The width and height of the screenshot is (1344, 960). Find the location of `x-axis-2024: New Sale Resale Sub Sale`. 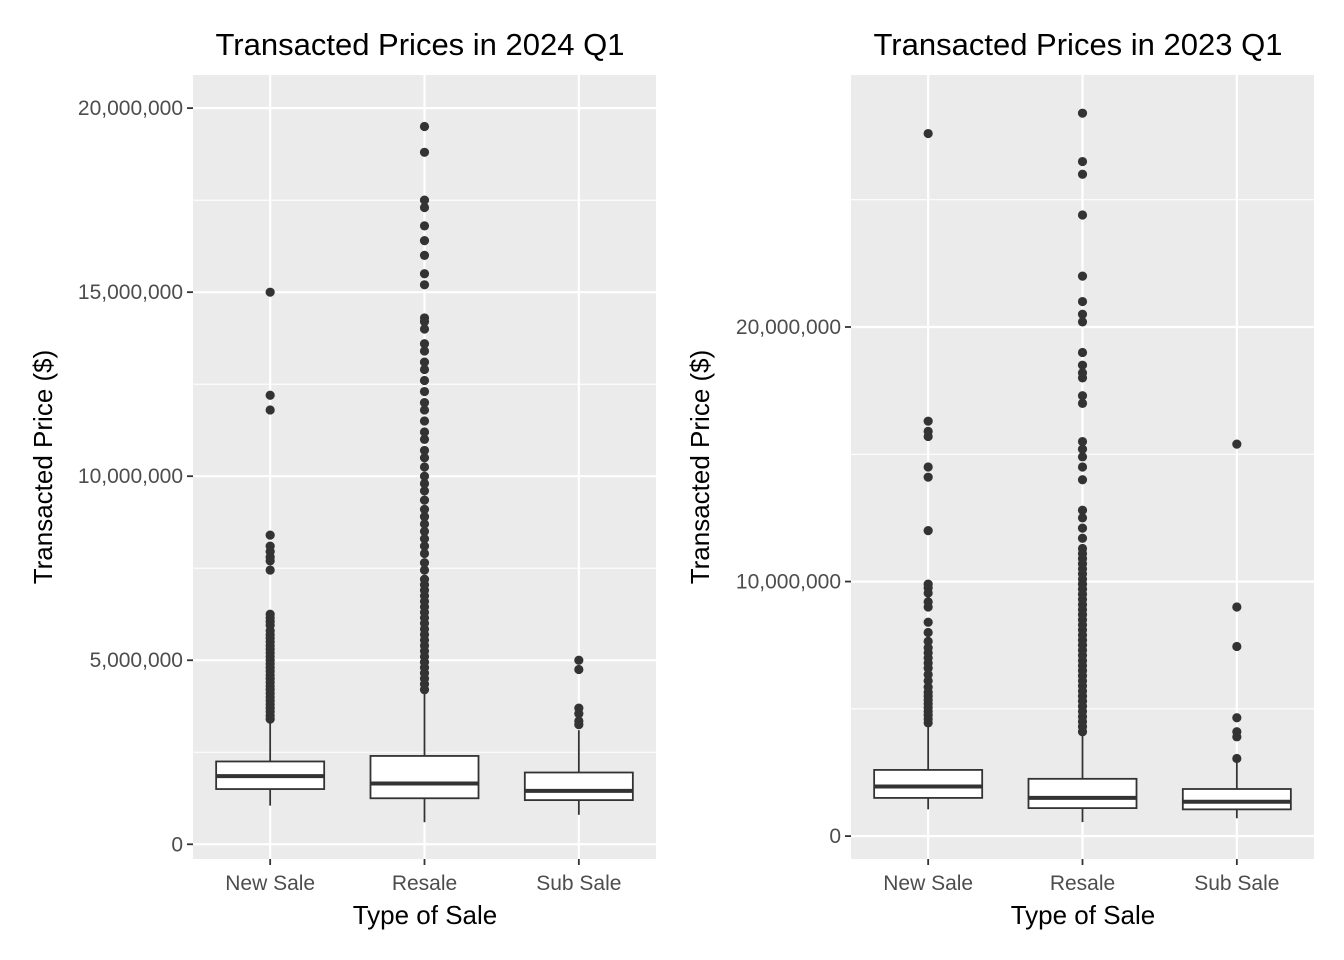

x-axis-2024: New Sale Resale Sub Sale is located at coordinates (423, 877).